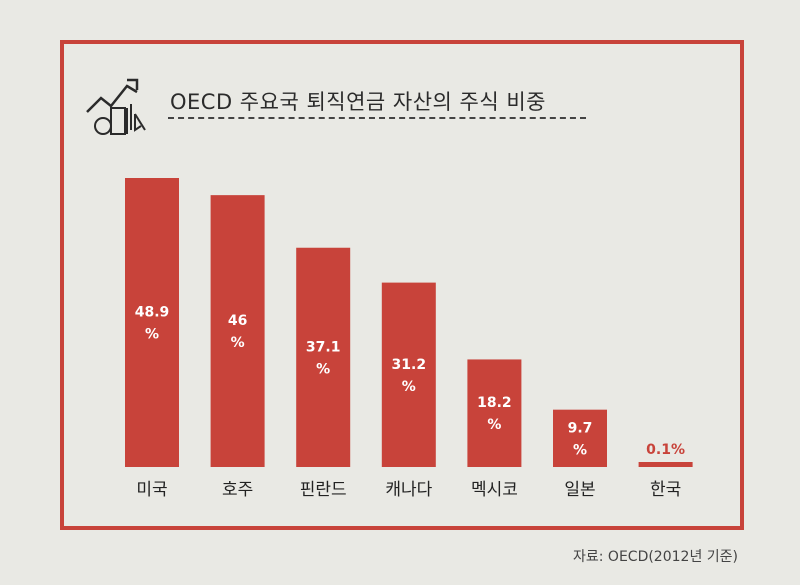  Describe the element at coordinates (494, 490) in the screenshot. I see `category-label-멕시코: 멕시코` at that location.